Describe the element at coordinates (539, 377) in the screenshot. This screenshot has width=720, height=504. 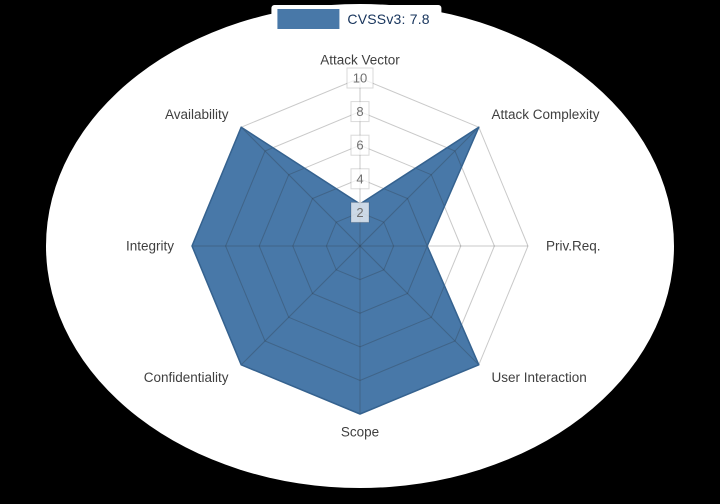
I see `axis-label-user-interaction: User Interaction` at that location.